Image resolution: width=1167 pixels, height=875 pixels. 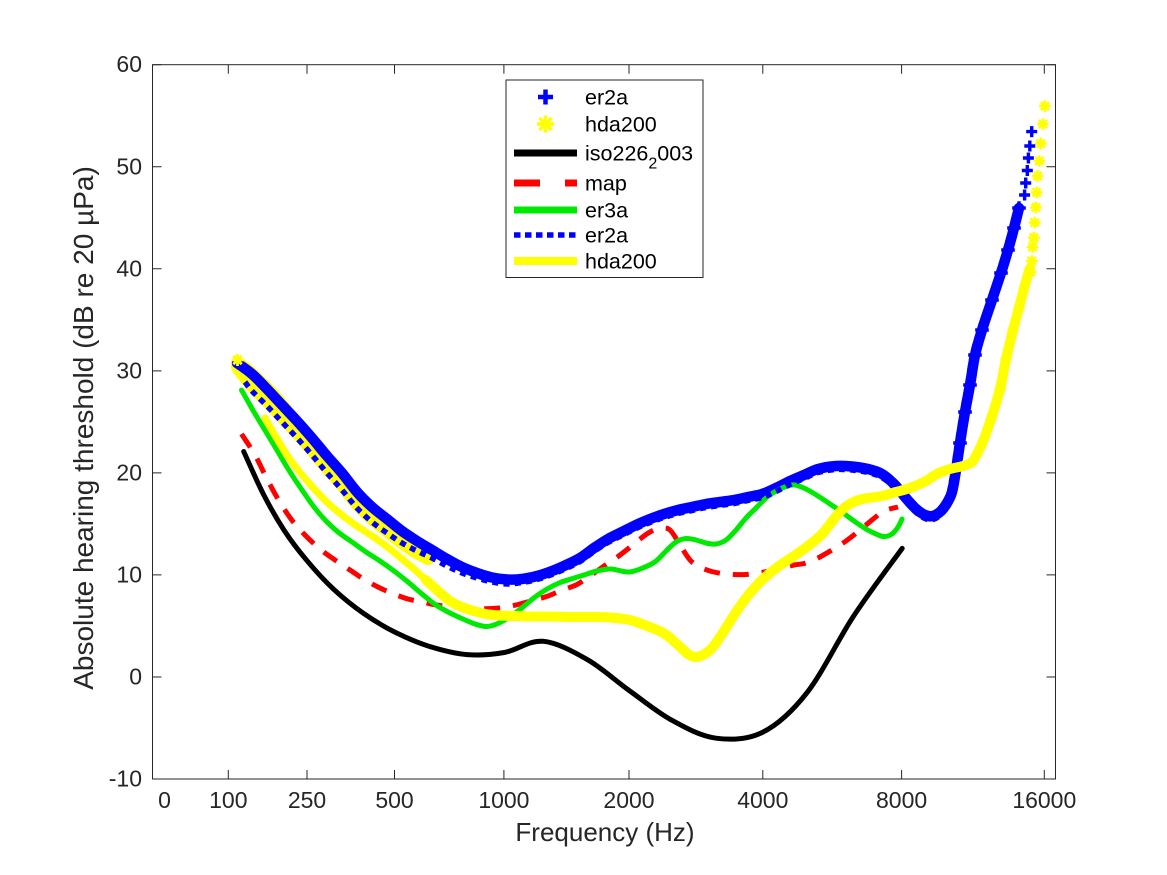 What do you see at coordinates (228, 800) in the screenshot?
I see `svg-text: 100` at bounding box center [228, 800].